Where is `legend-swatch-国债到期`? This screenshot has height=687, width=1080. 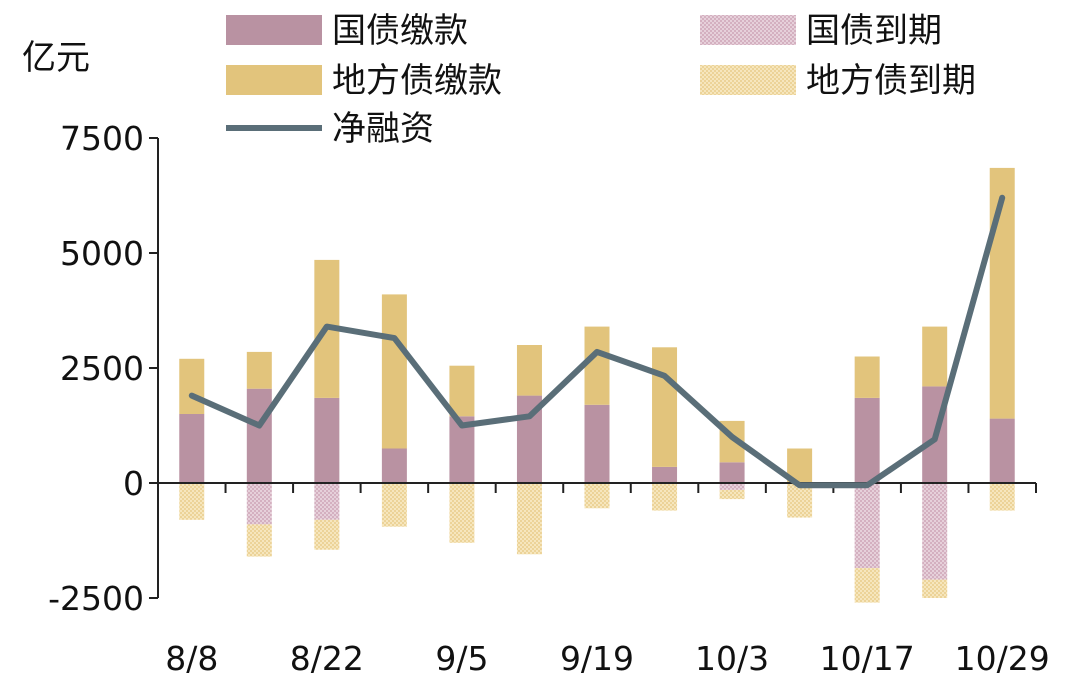
legend-swatch-国债到期 is located at coordinates (748, 30).